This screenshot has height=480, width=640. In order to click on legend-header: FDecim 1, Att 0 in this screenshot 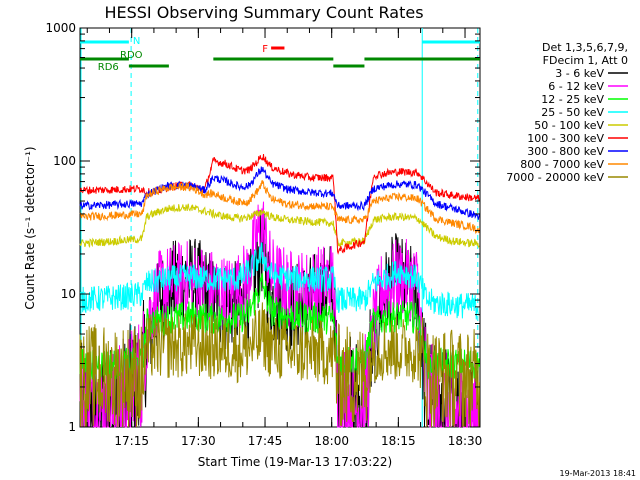, I will do `click(585, 60)`.